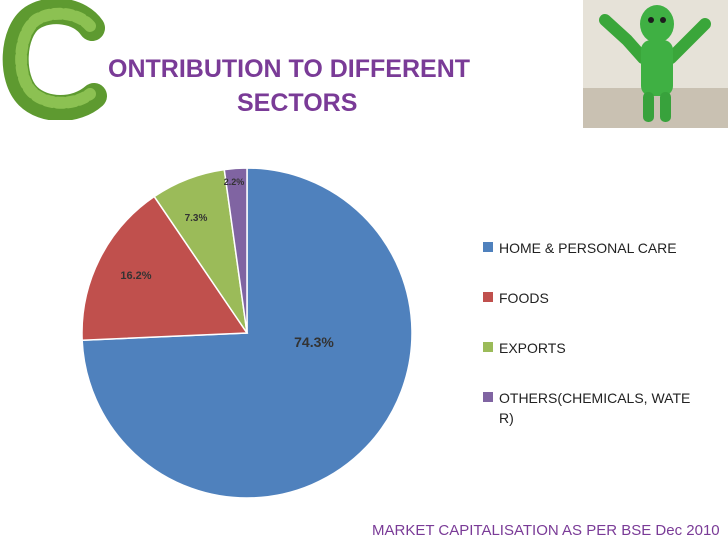  Describe the element at coordinates (488, 397) in the screenshot. I see `legend-swatch-others` at that location.